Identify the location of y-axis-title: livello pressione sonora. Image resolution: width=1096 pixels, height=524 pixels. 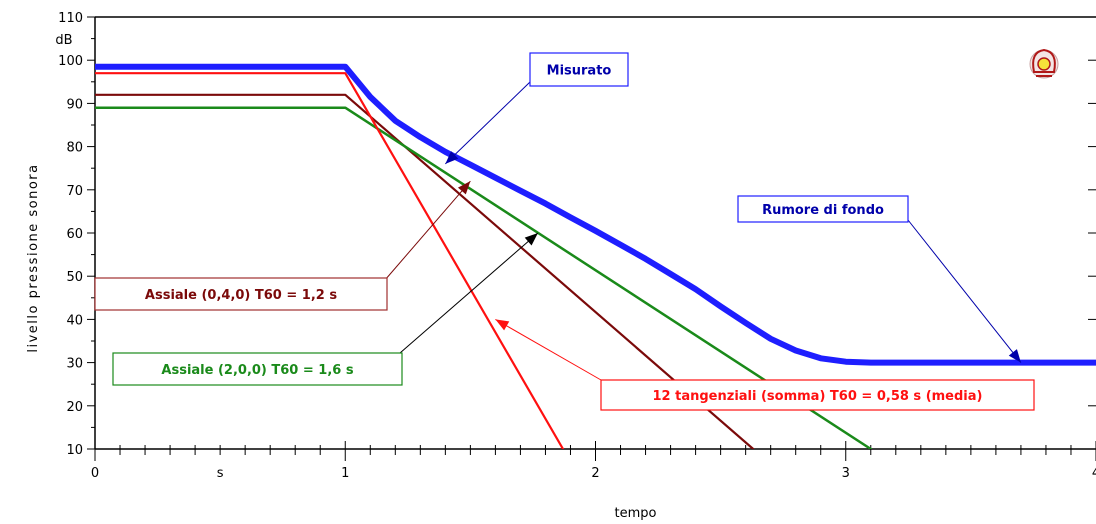
(33, 257).